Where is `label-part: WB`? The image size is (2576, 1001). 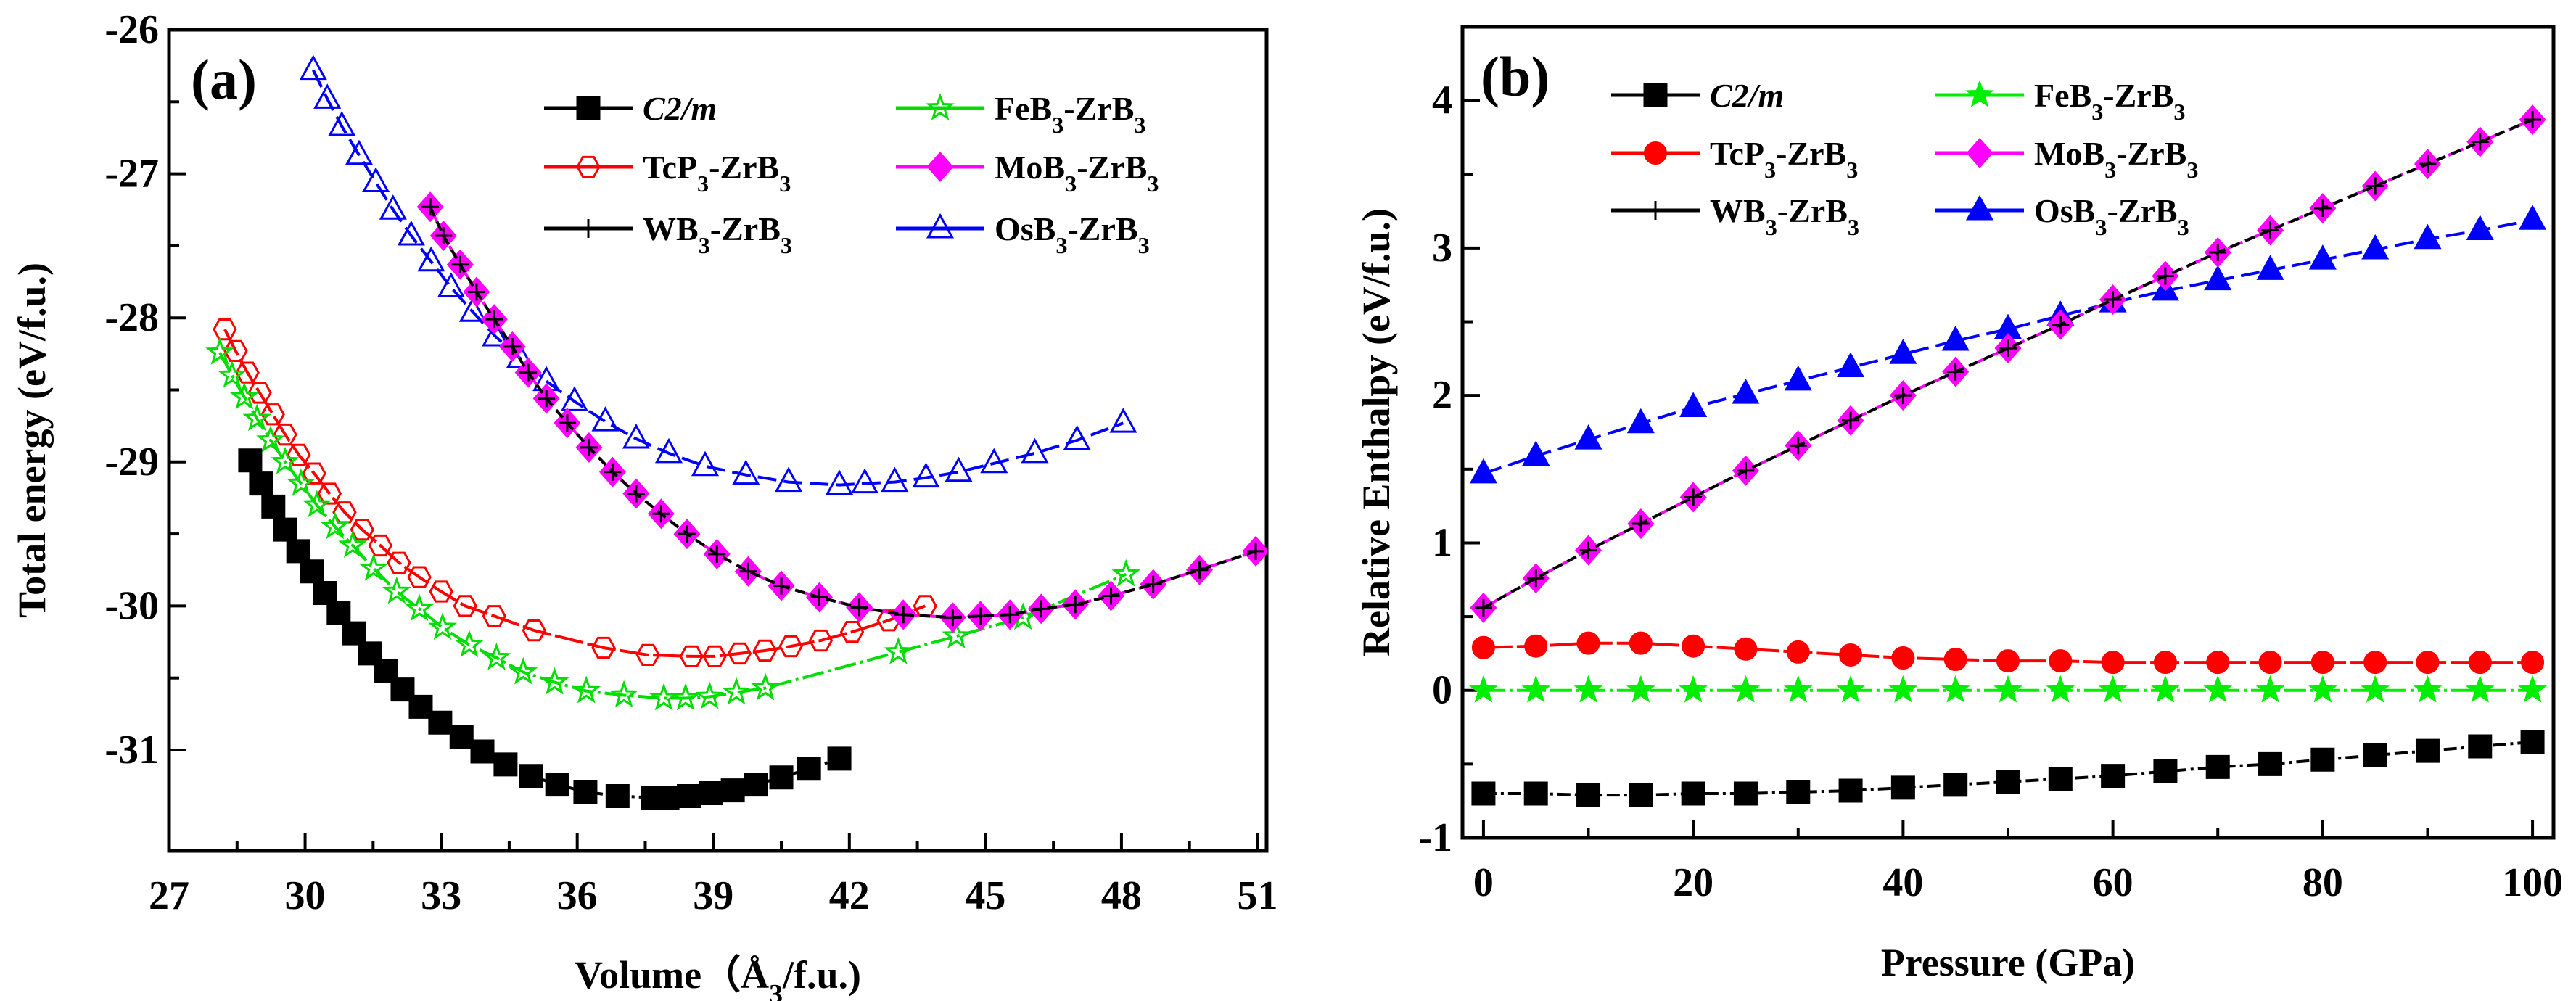
label-part: WB is located at coordinates (671, 228).